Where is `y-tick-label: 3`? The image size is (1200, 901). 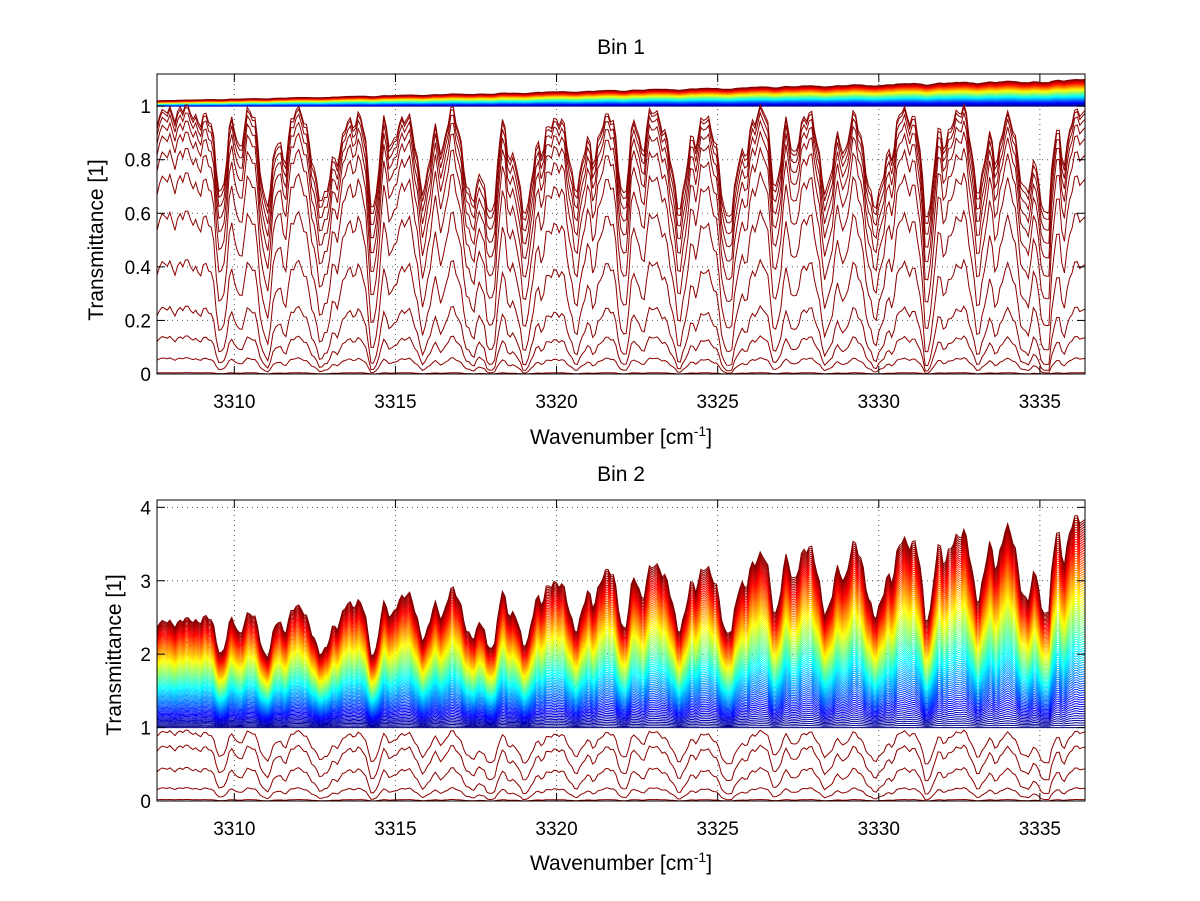
y-tick-label: 3 is located at coordinates (145, 582).